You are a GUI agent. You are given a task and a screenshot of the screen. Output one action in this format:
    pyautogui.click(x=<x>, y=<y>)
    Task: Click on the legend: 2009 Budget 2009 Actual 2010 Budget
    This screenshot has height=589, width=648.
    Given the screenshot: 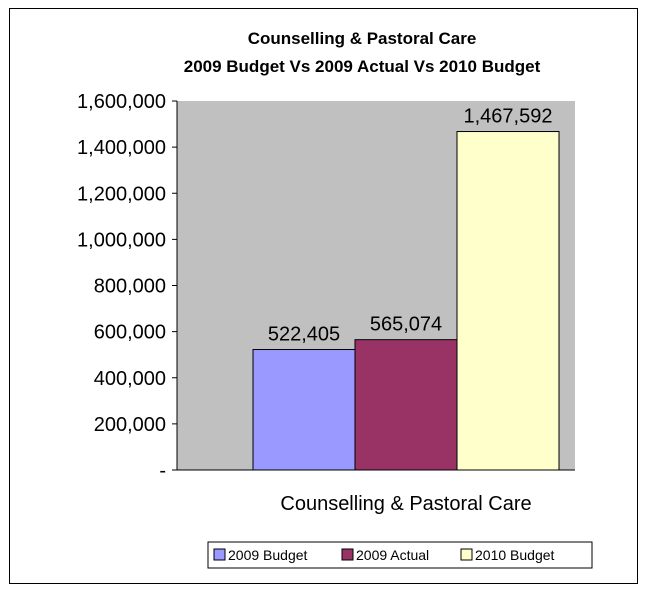 What is the action you would take?
    pyautogui.click(x=400, y=555)
    